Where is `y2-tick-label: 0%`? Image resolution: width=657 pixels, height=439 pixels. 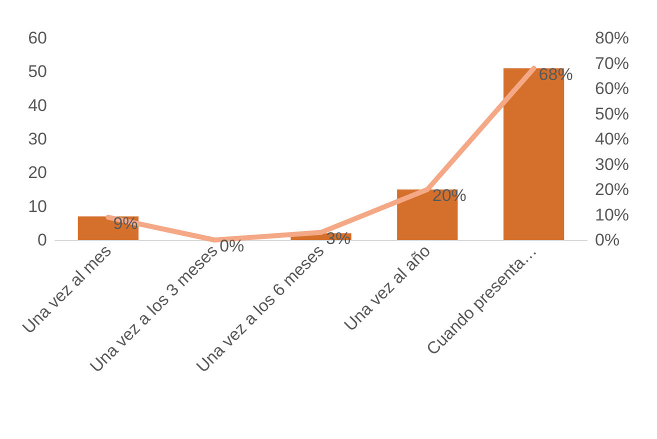 y2-tick-label: 0% is located at coordinates (607, 240).